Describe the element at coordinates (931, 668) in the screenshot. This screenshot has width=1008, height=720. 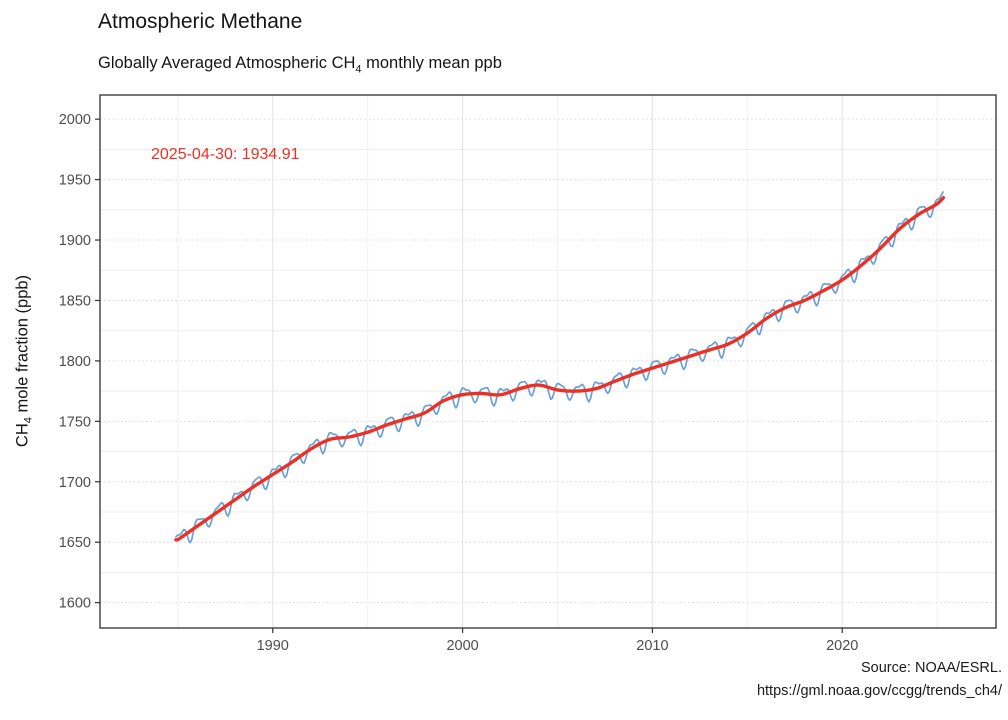
I see `caption-source: Source: NOAA/ESRL.` at that location.